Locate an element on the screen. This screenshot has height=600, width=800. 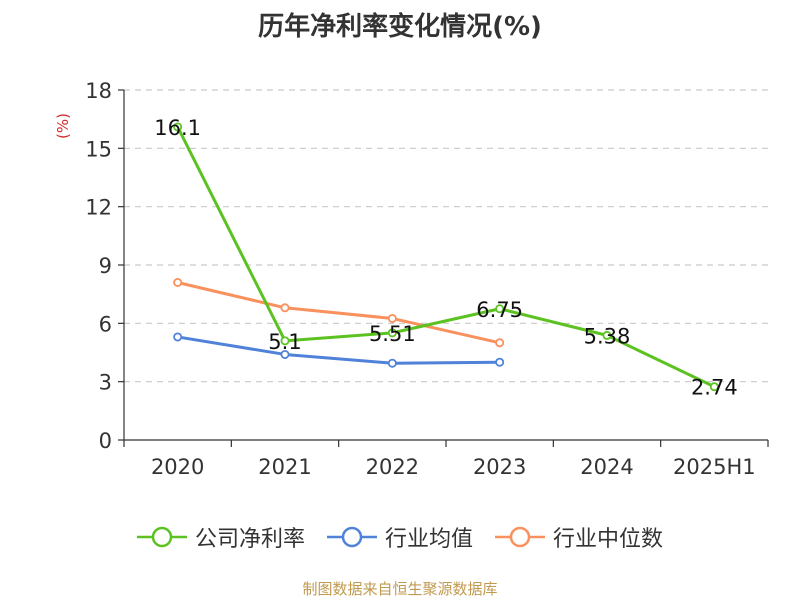
y-axis-label: (%) is located at coordinates (63, 126).